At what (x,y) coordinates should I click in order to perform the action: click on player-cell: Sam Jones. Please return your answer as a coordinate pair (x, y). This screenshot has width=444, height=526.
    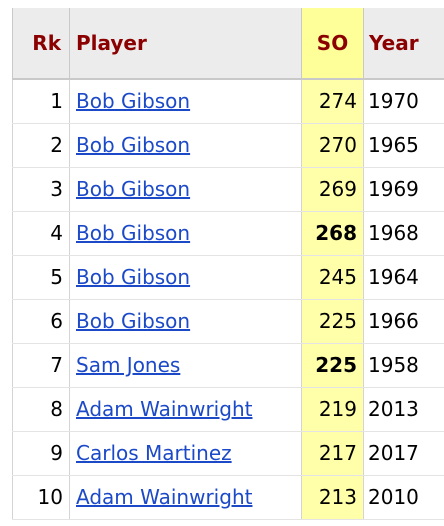
    Looking at the image, I should click on (185, 365).